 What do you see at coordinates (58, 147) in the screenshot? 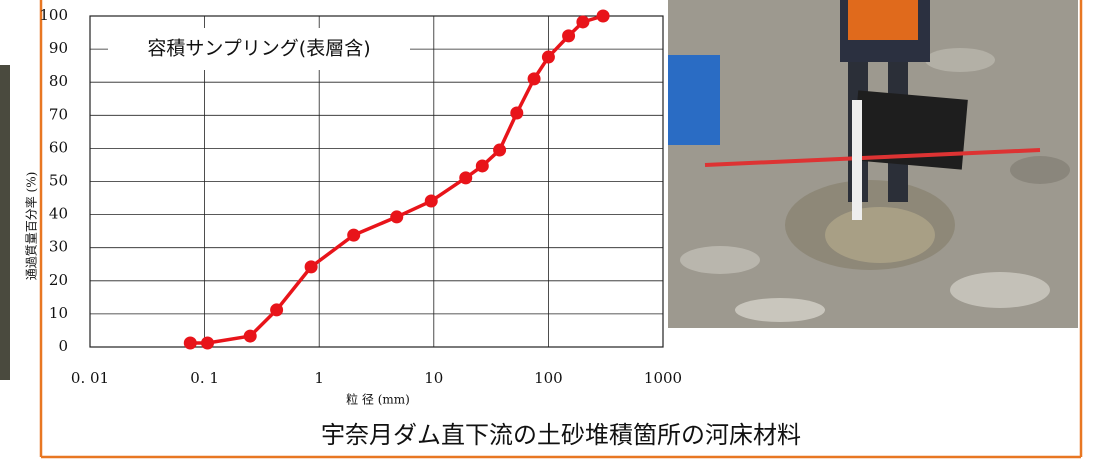
I see `y-tick-label: 60` at bounding box center [58, 147].